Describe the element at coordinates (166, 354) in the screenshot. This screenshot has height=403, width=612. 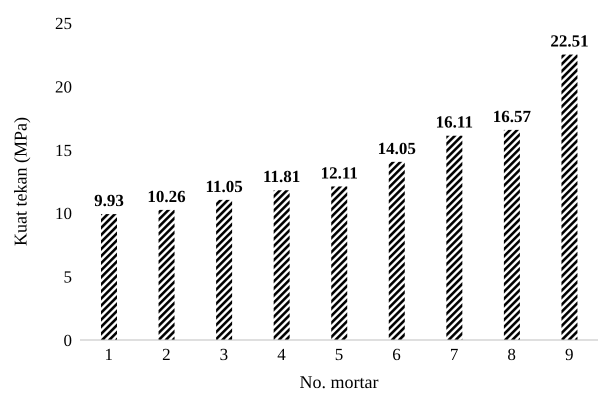
I see `x-tick-label: 2` at that location.